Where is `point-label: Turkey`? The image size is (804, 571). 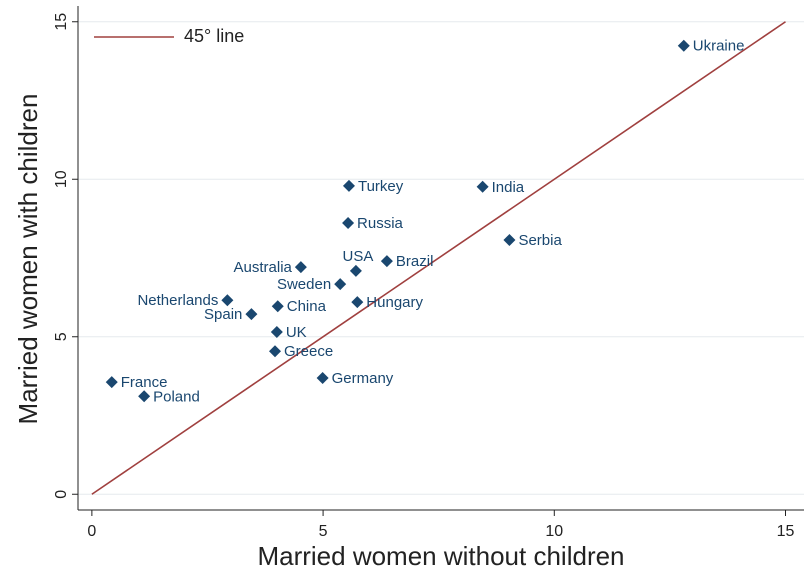 point-label: Turkey is located at coordinates (381, 186).